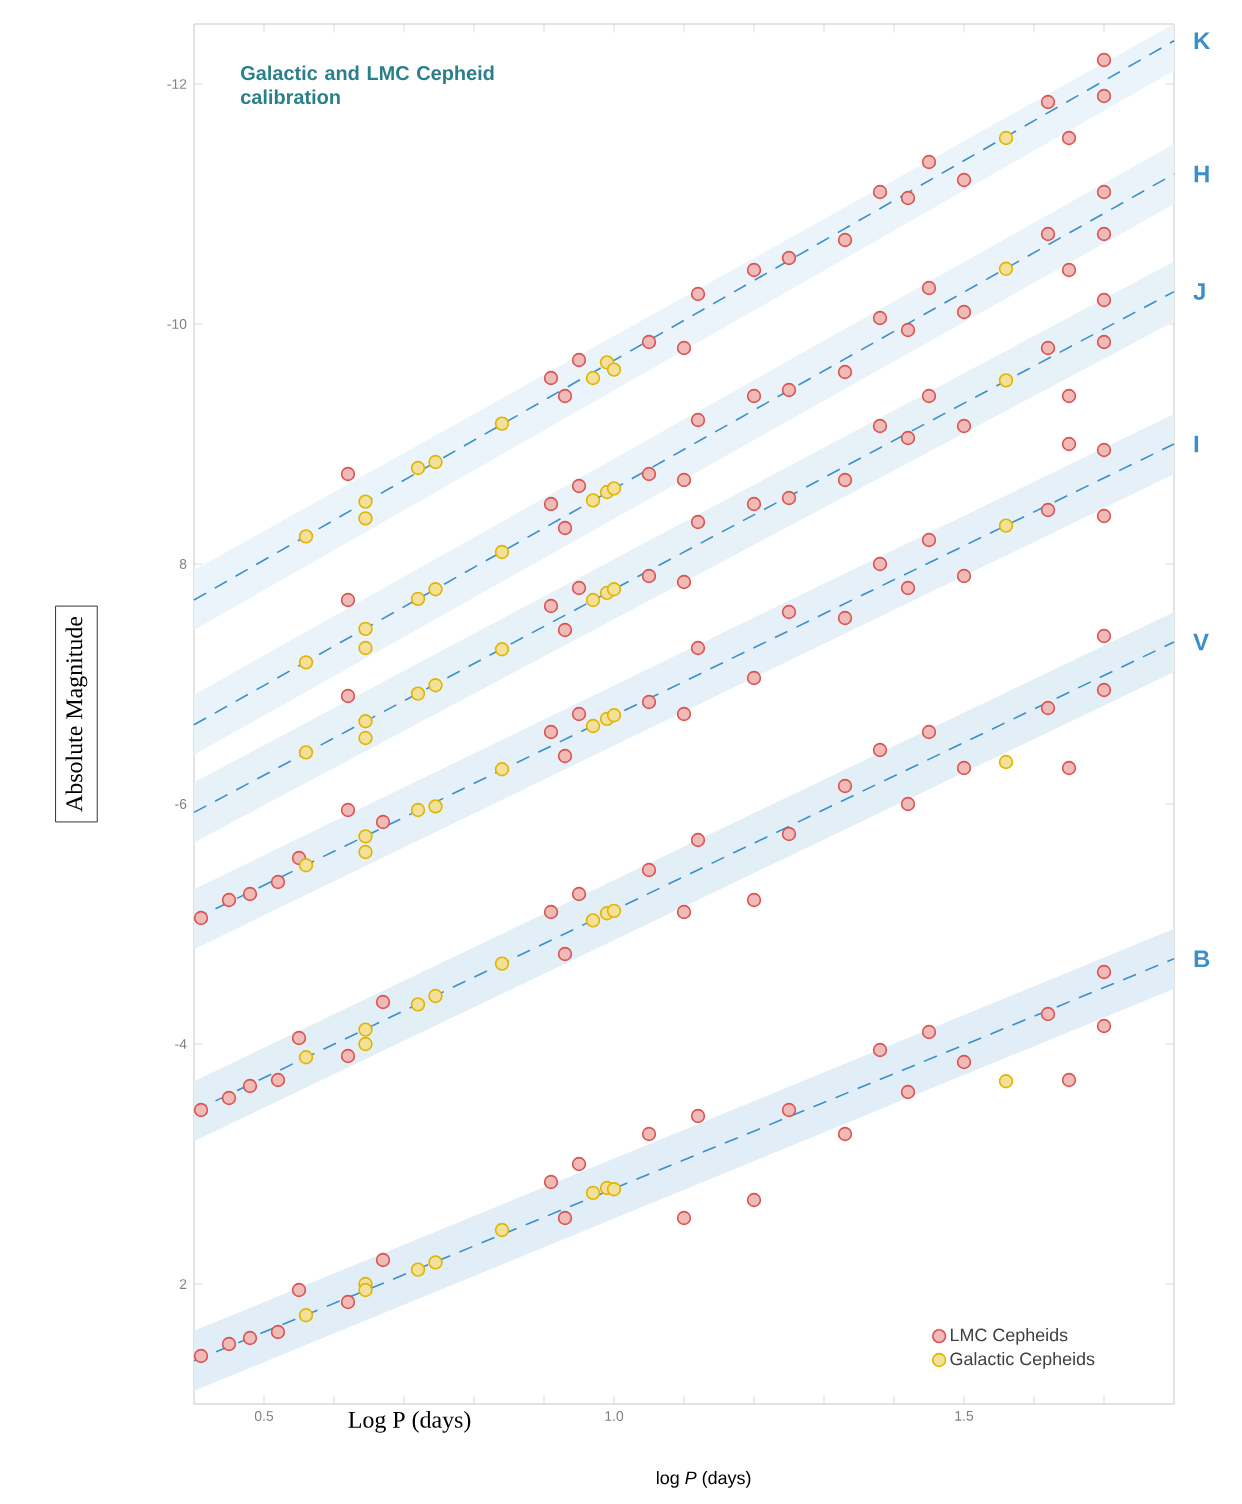 Image resolution: width=1242 pixels, height=1504 pixels. What do you see at coordinates (409, 1422) in the screenshot?
I see `text: Log P (days)` at bounding box center [409, 1422].